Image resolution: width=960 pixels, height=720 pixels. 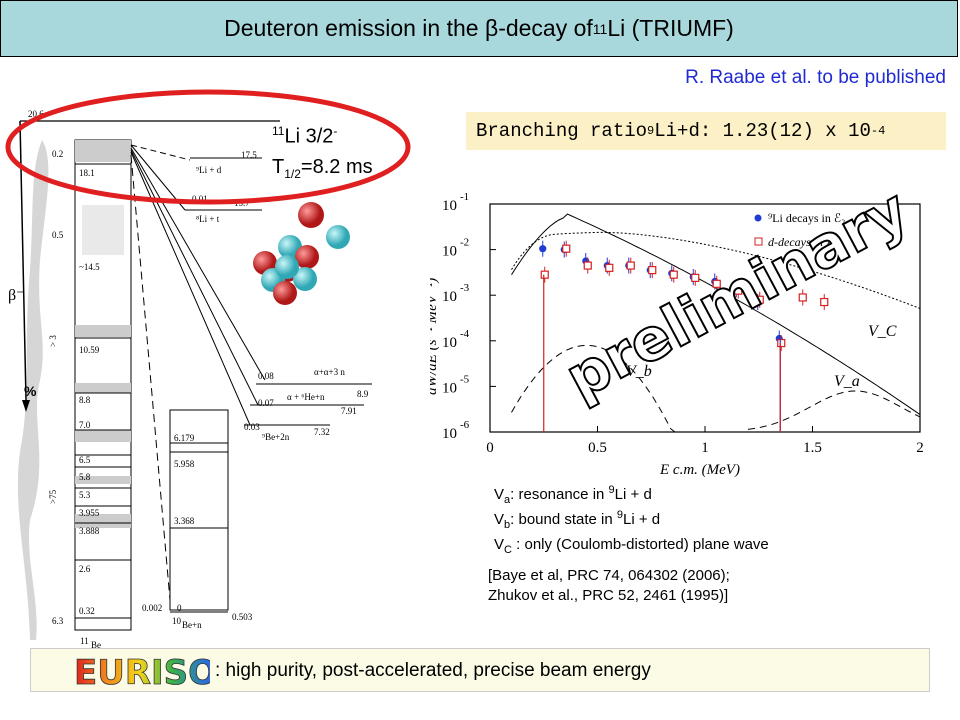 What do you see at coordinates (670, 28) in the screenshot?
I see `title-tail: Li (TRIUMF)` at bounding box center [670, 28].